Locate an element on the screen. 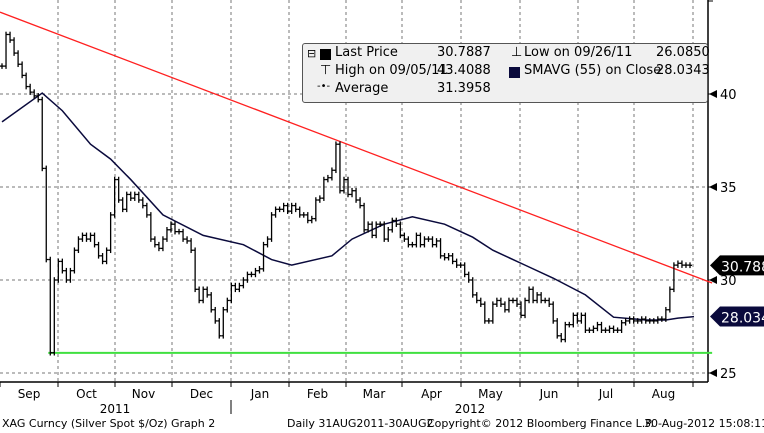  y-tick-label: 25 is located at coordinates (728, 374).